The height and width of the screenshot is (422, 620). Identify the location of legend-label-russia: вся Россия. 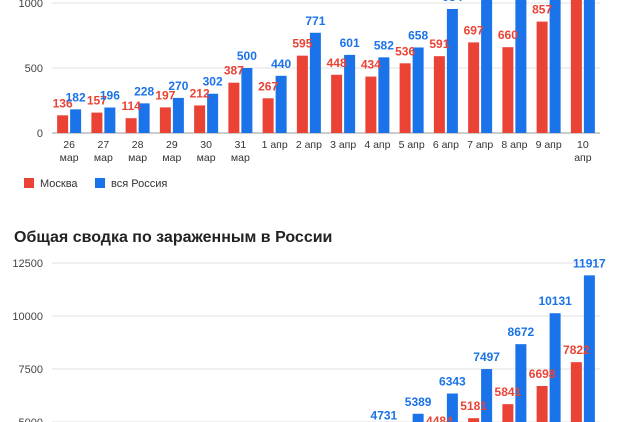
(139, 184).